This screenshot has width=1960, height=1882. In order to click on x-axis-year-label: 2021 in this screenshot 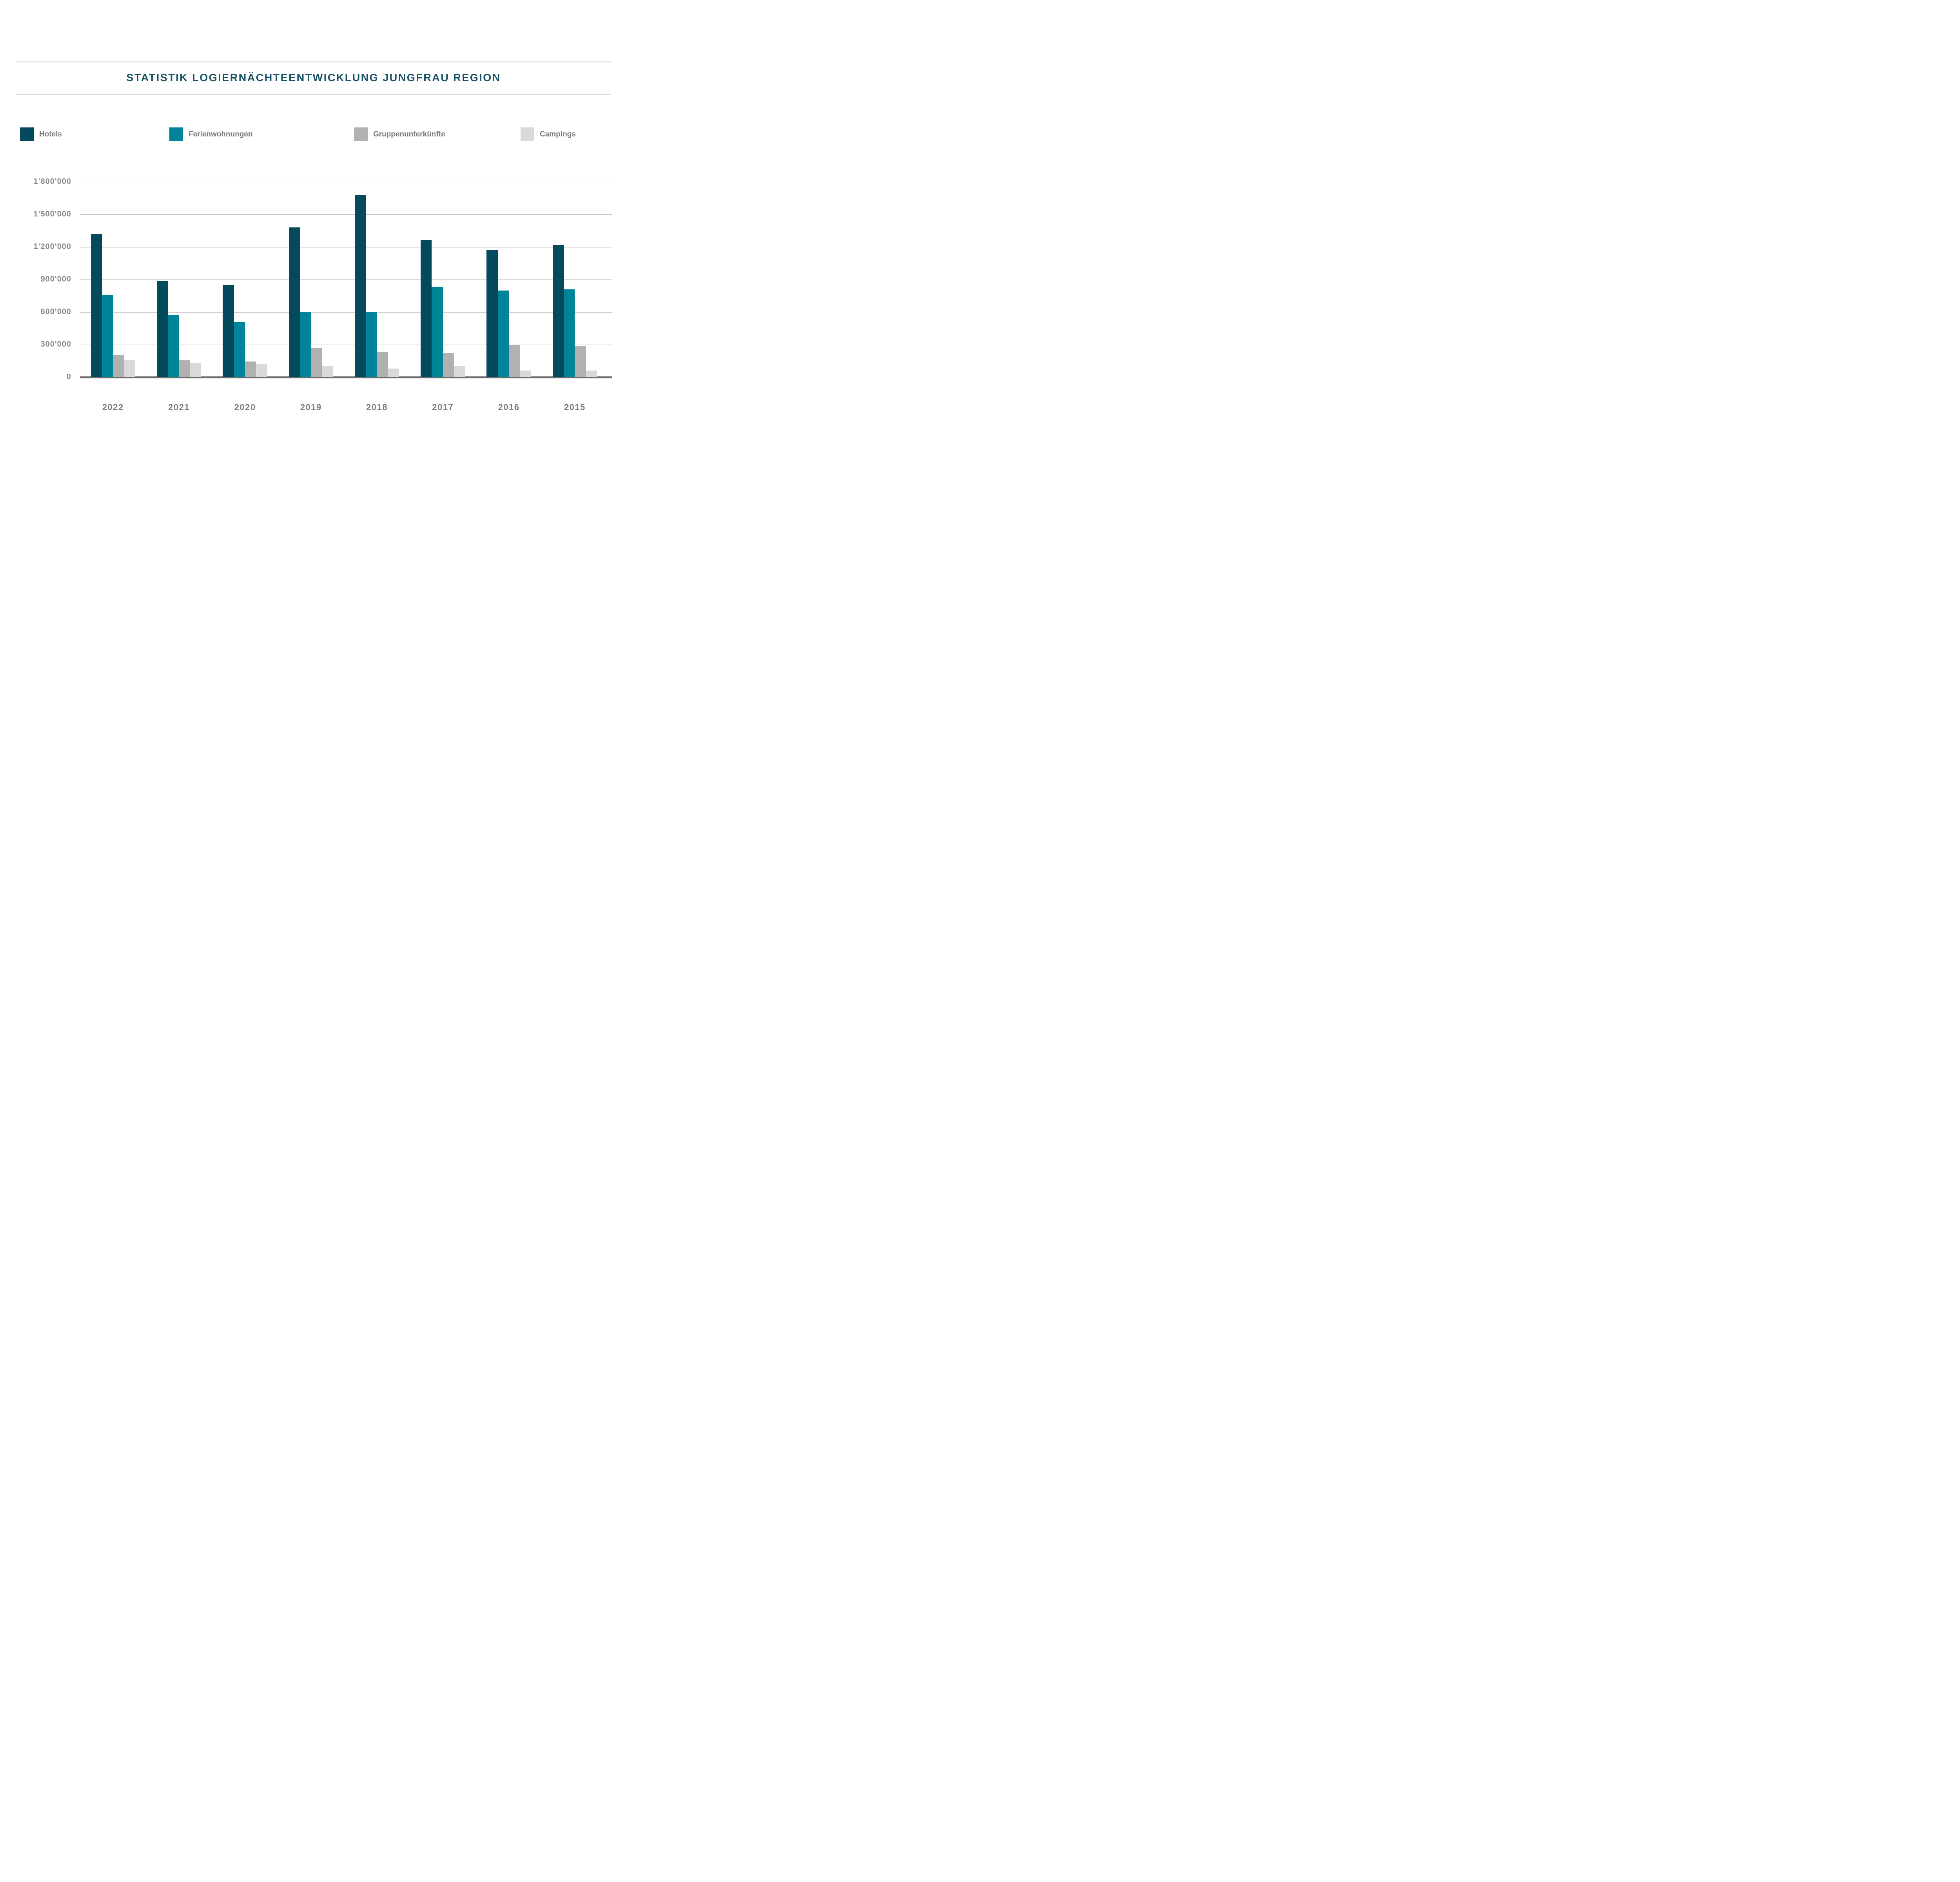, I will do `click(179, 407)`.